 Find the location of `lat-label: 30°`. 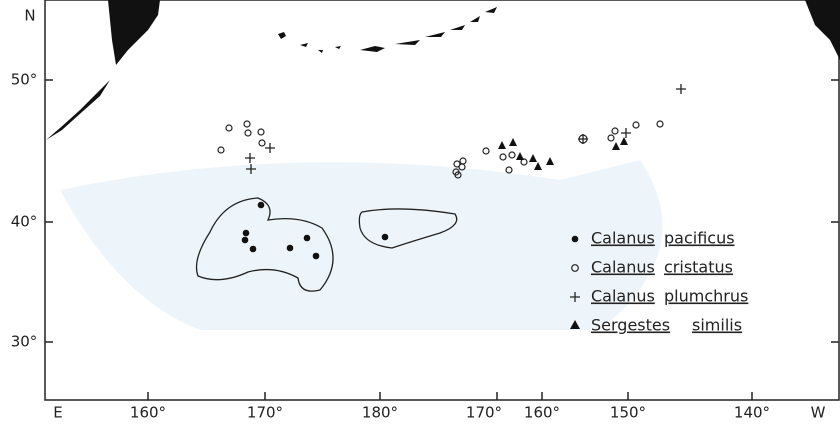

lat-label: 30° is located at coordinates (24, 342).